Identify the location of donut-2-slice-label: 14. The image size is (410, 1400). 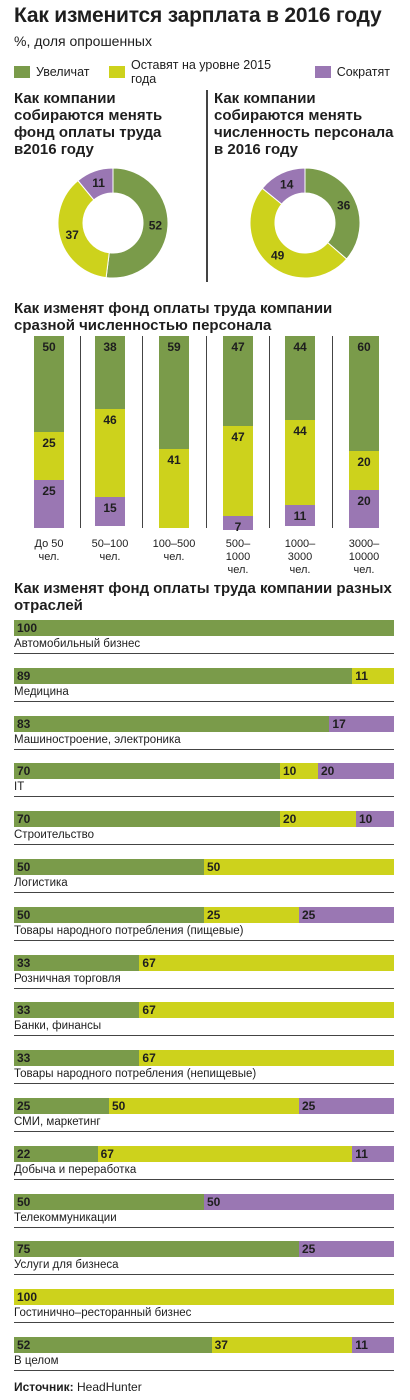
(287, 185).